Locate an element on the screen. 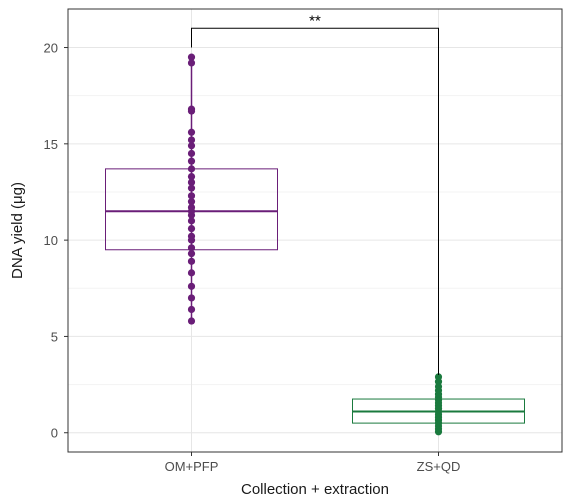 This screenshot has height=499, width=569. y-tick-label: 10 is located at coordinates (51, 240).